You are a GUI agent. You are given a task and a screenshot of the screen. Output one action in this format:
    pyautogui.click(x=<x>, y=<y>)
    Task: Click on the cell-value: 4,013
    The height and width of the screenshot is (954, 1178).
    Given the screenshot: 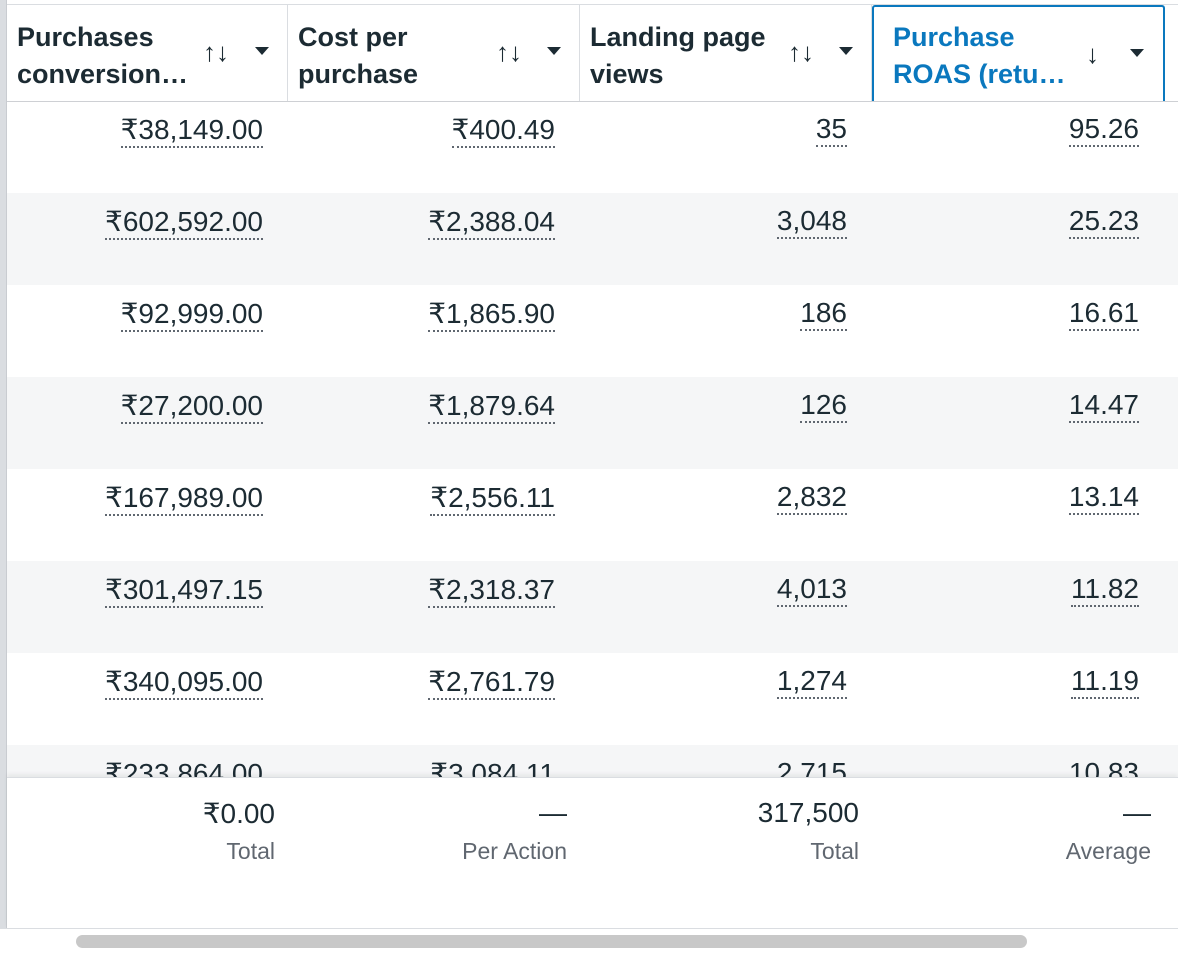 What is the action you would take?
    pyautogui.click(x=811, y=590)
    